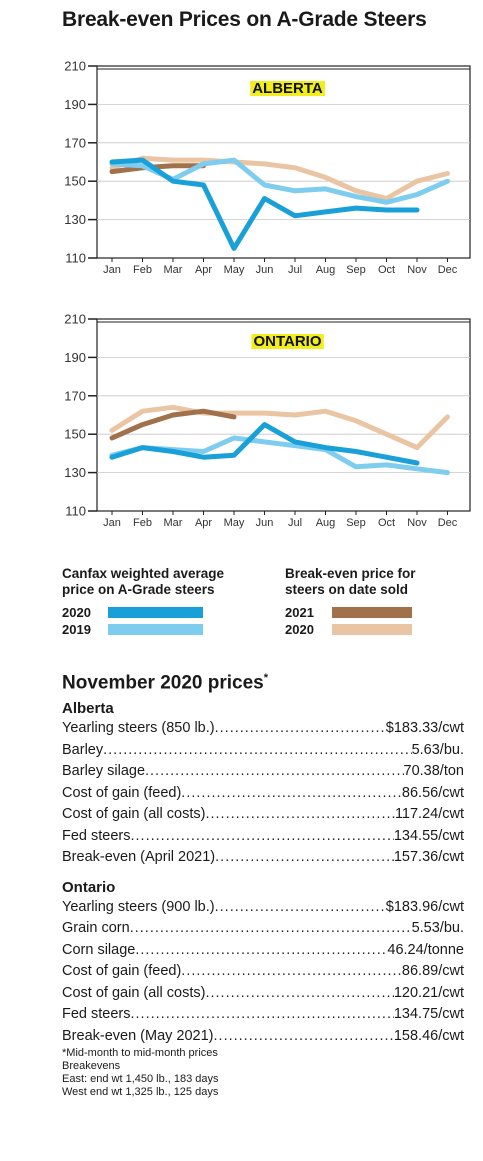 The height and width of the screenshot is (1161, 483). Describe the element at coordinates (417, 523) in the screenshot. I see `ontario-x-tick-label: Nov` at that location.